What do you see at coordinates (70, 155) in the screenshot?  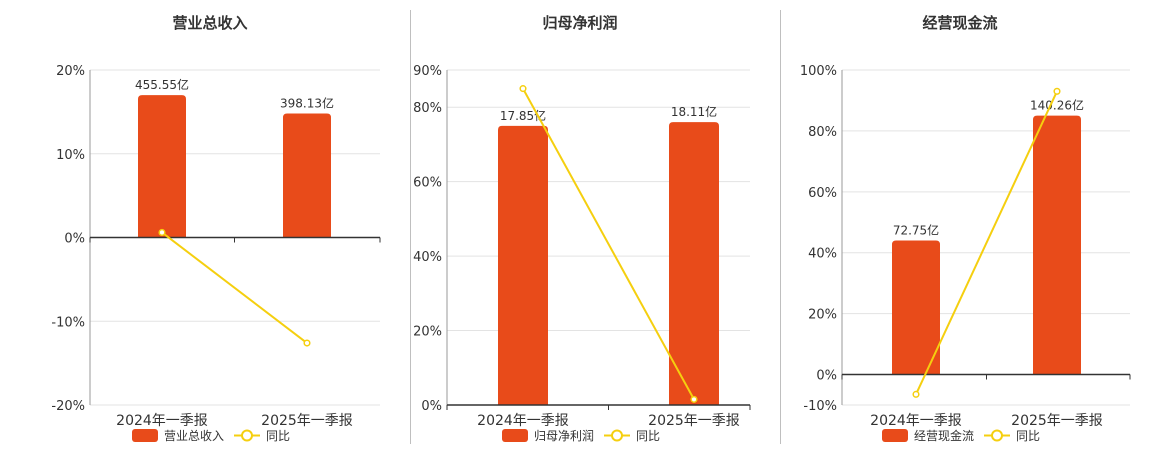 I see `y-tick-label: 10%` at bounding box center [70, 155].